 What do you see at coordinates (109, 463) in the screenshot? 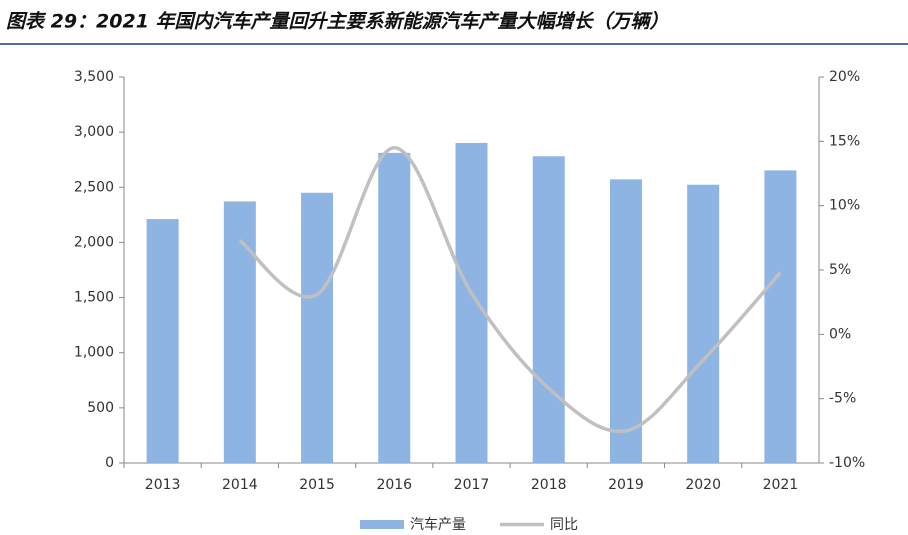
I see `y-tick-label: 0` at bounding box center [109, 463].